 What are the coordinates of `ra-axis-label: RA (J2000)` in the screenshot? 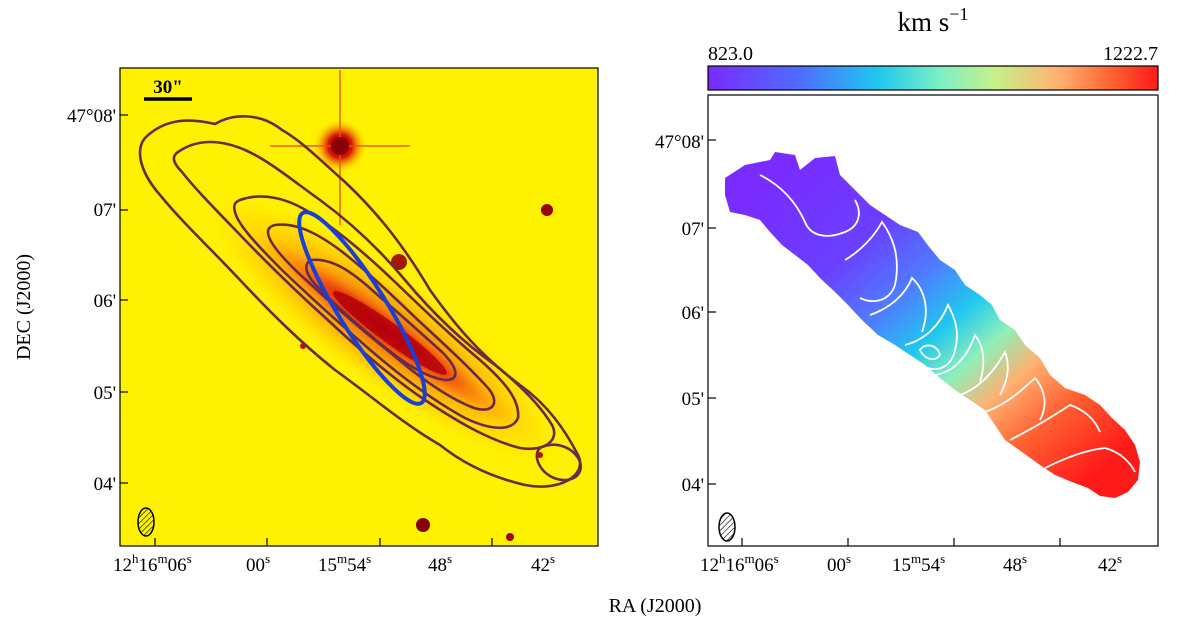 It's located at (655, 606).